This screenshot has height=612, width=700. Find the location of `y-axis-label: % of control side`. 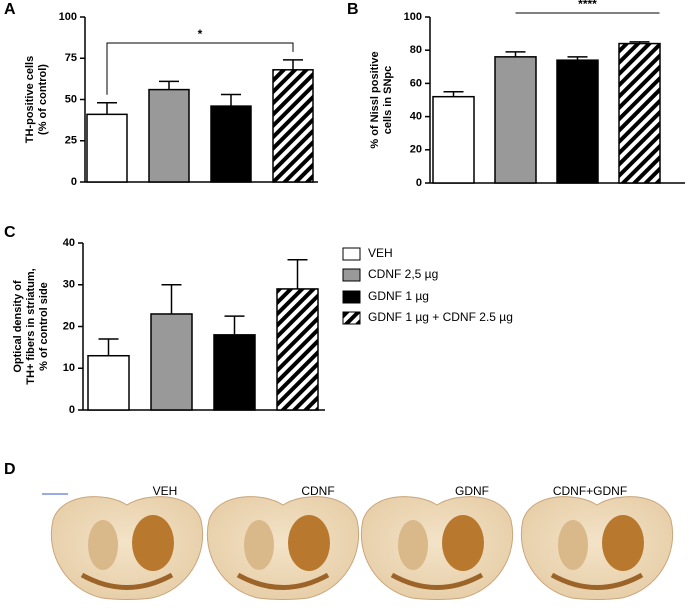

y-axis-label: % of control side is located at coordinates (44, 326).